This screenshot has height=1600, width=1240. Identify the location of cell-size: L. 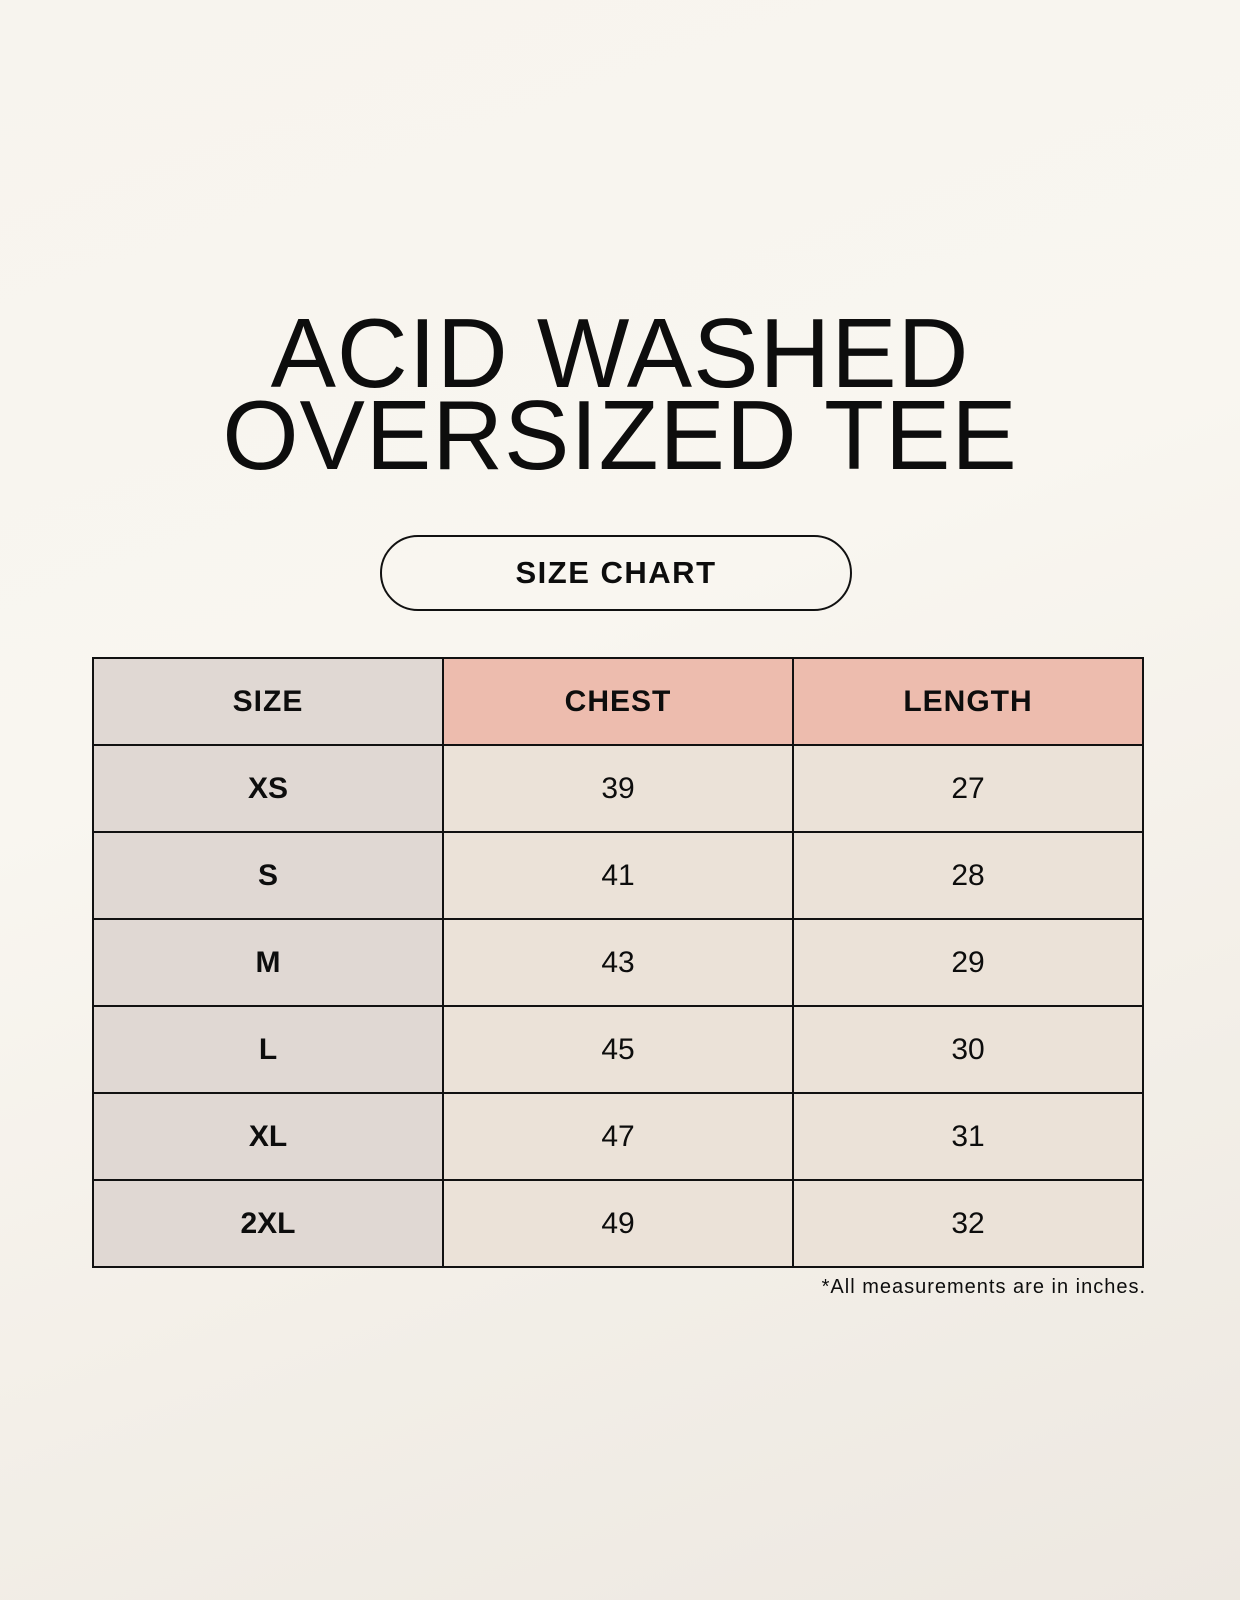
(268, 1049).